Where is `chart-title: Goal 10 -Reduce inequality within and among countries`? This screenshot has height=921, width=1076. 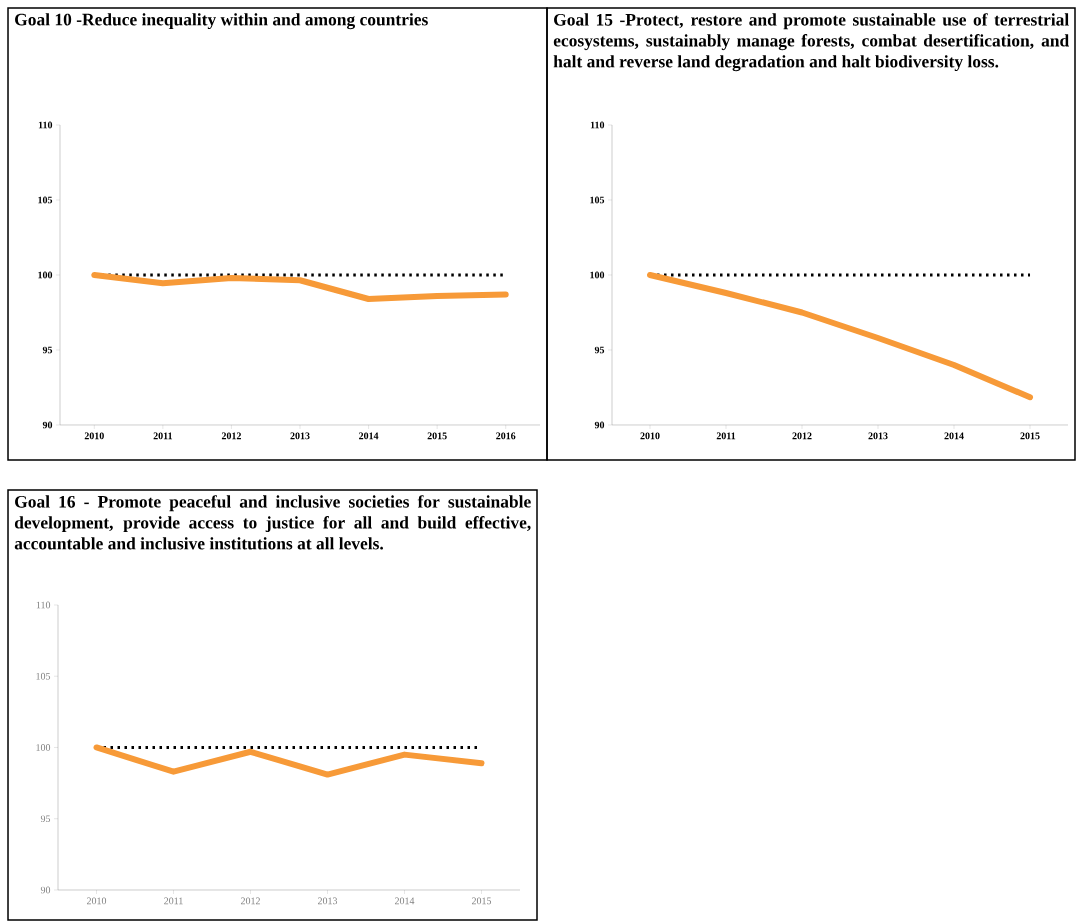
chart-title: Goal 10 -Reduce inequality within and among countries is located at coordinates (221, 21).